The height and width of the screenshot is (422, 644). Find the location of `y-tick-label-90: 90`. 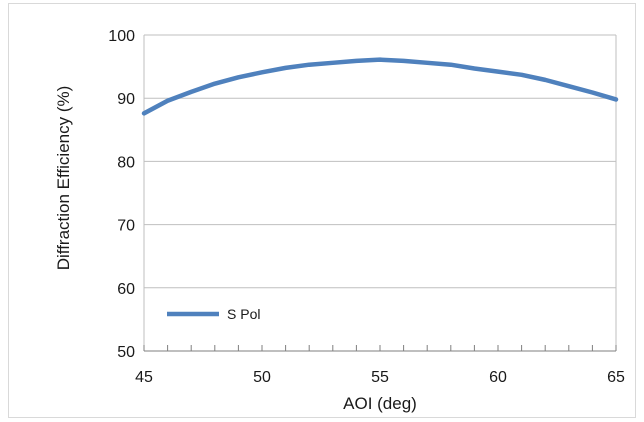

y-tick-label-90: 90 is located at coordinates (126, 99).